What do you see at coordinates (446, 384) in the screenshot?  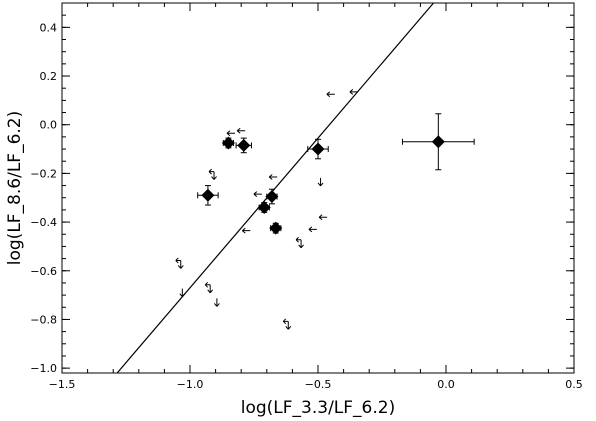 I see `x-tick-label: 0.0` at bounding box center [446, 384].